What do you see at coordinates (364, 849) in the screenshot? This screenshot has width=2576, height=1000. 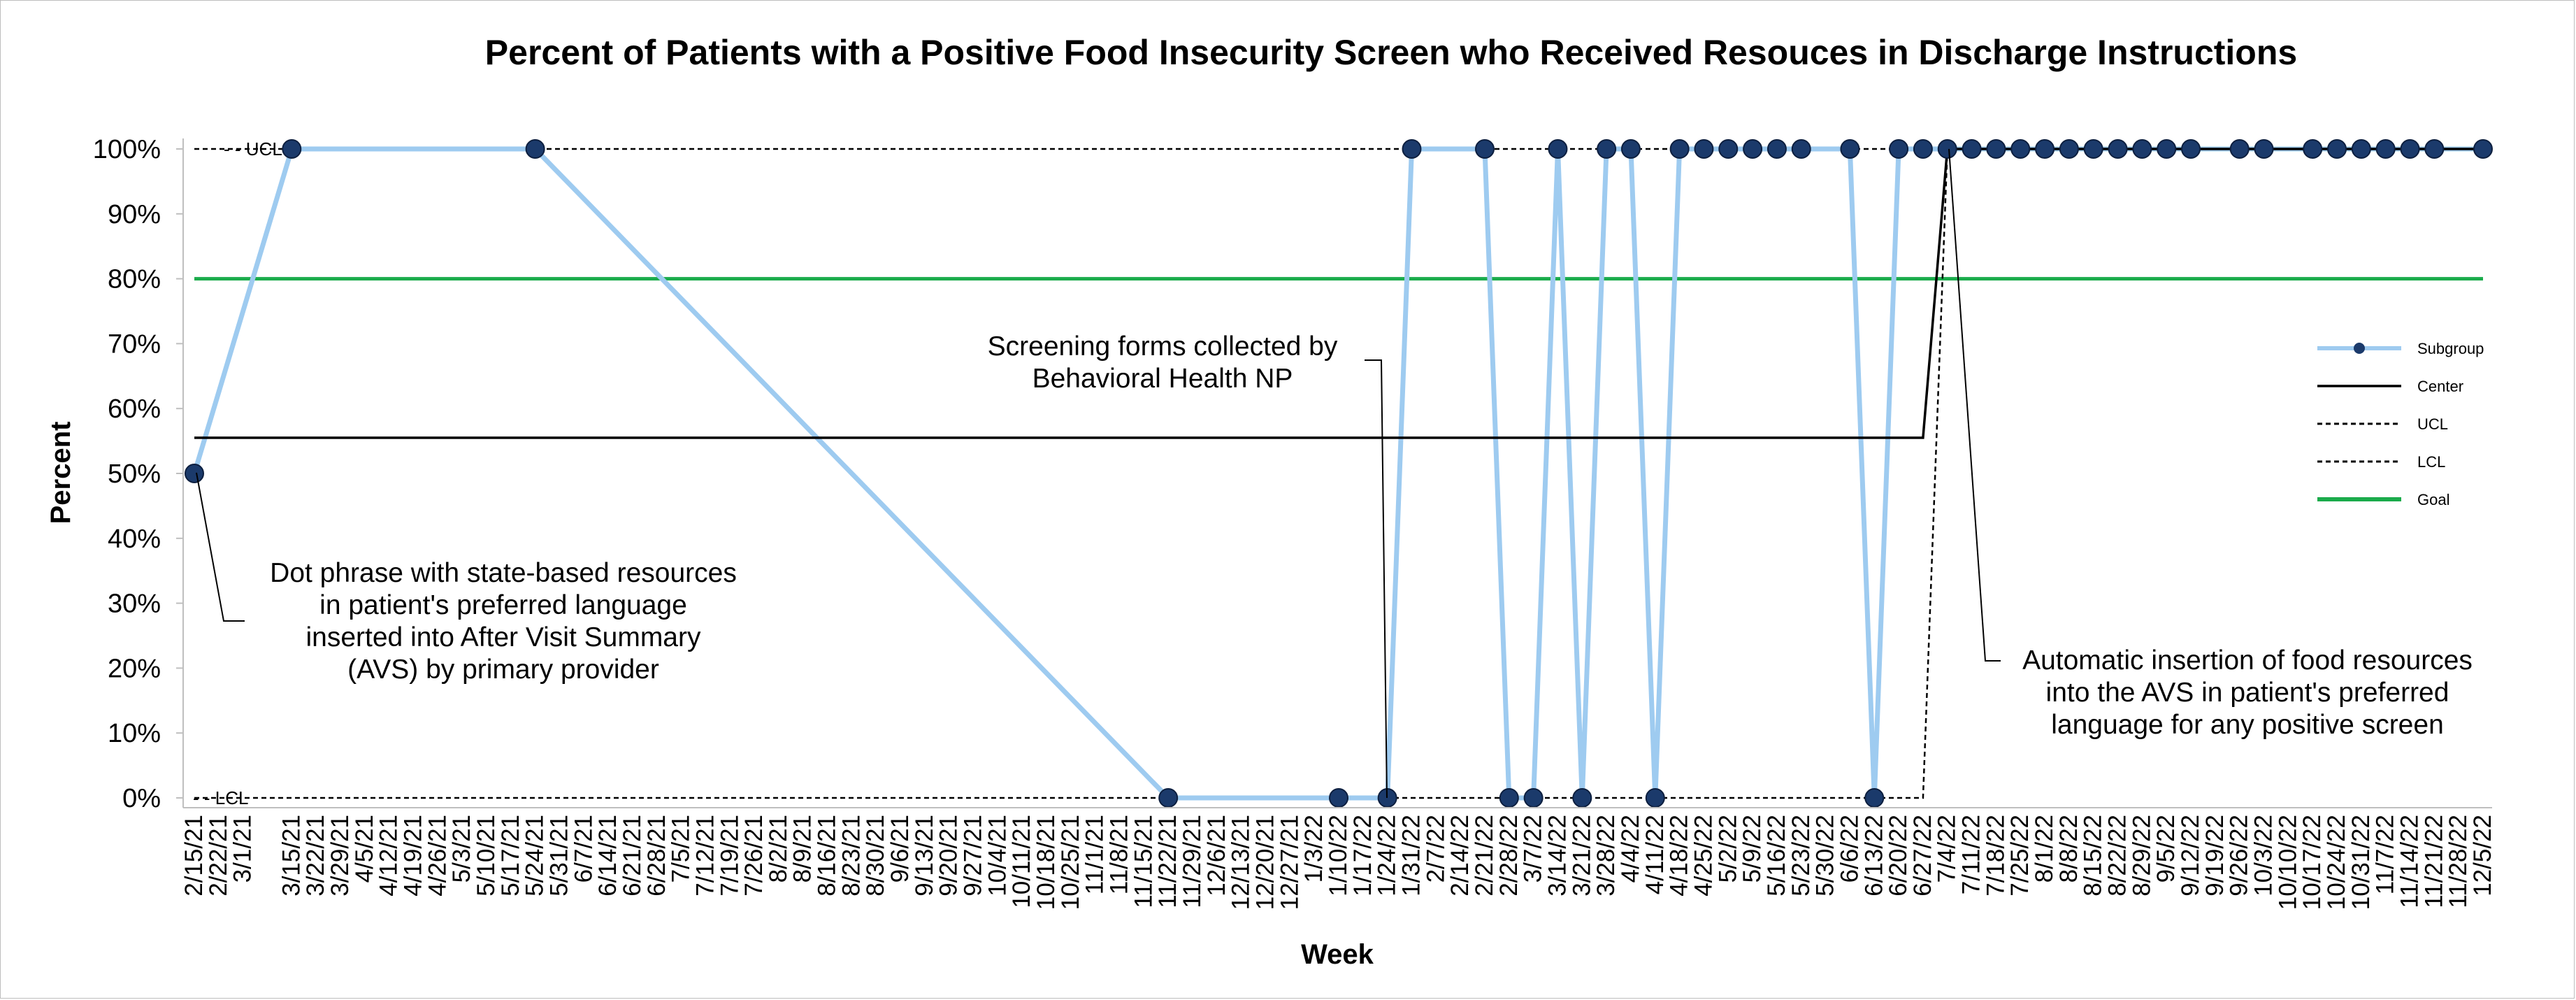 I see `x-tick-label: 4/5/21` at bounding box center [364, 849].